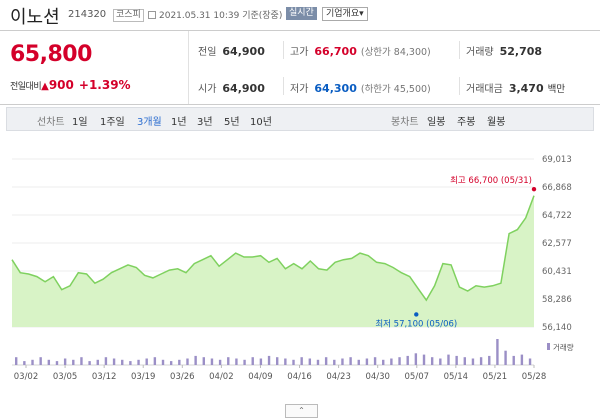 Image resolution: width=600 pixels, height=420 pixels. What do you see at coordinates (360, 87) in the screenshot?
I see `day-low: 저가 64,300 (하한가 45,500)` at bounding box center [360, 87].